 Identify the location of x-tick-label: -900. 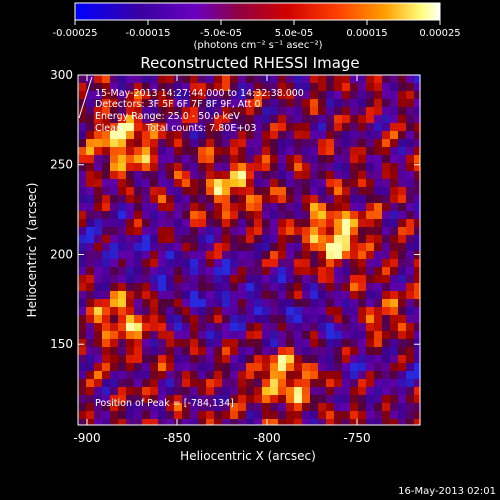
(86, 438).